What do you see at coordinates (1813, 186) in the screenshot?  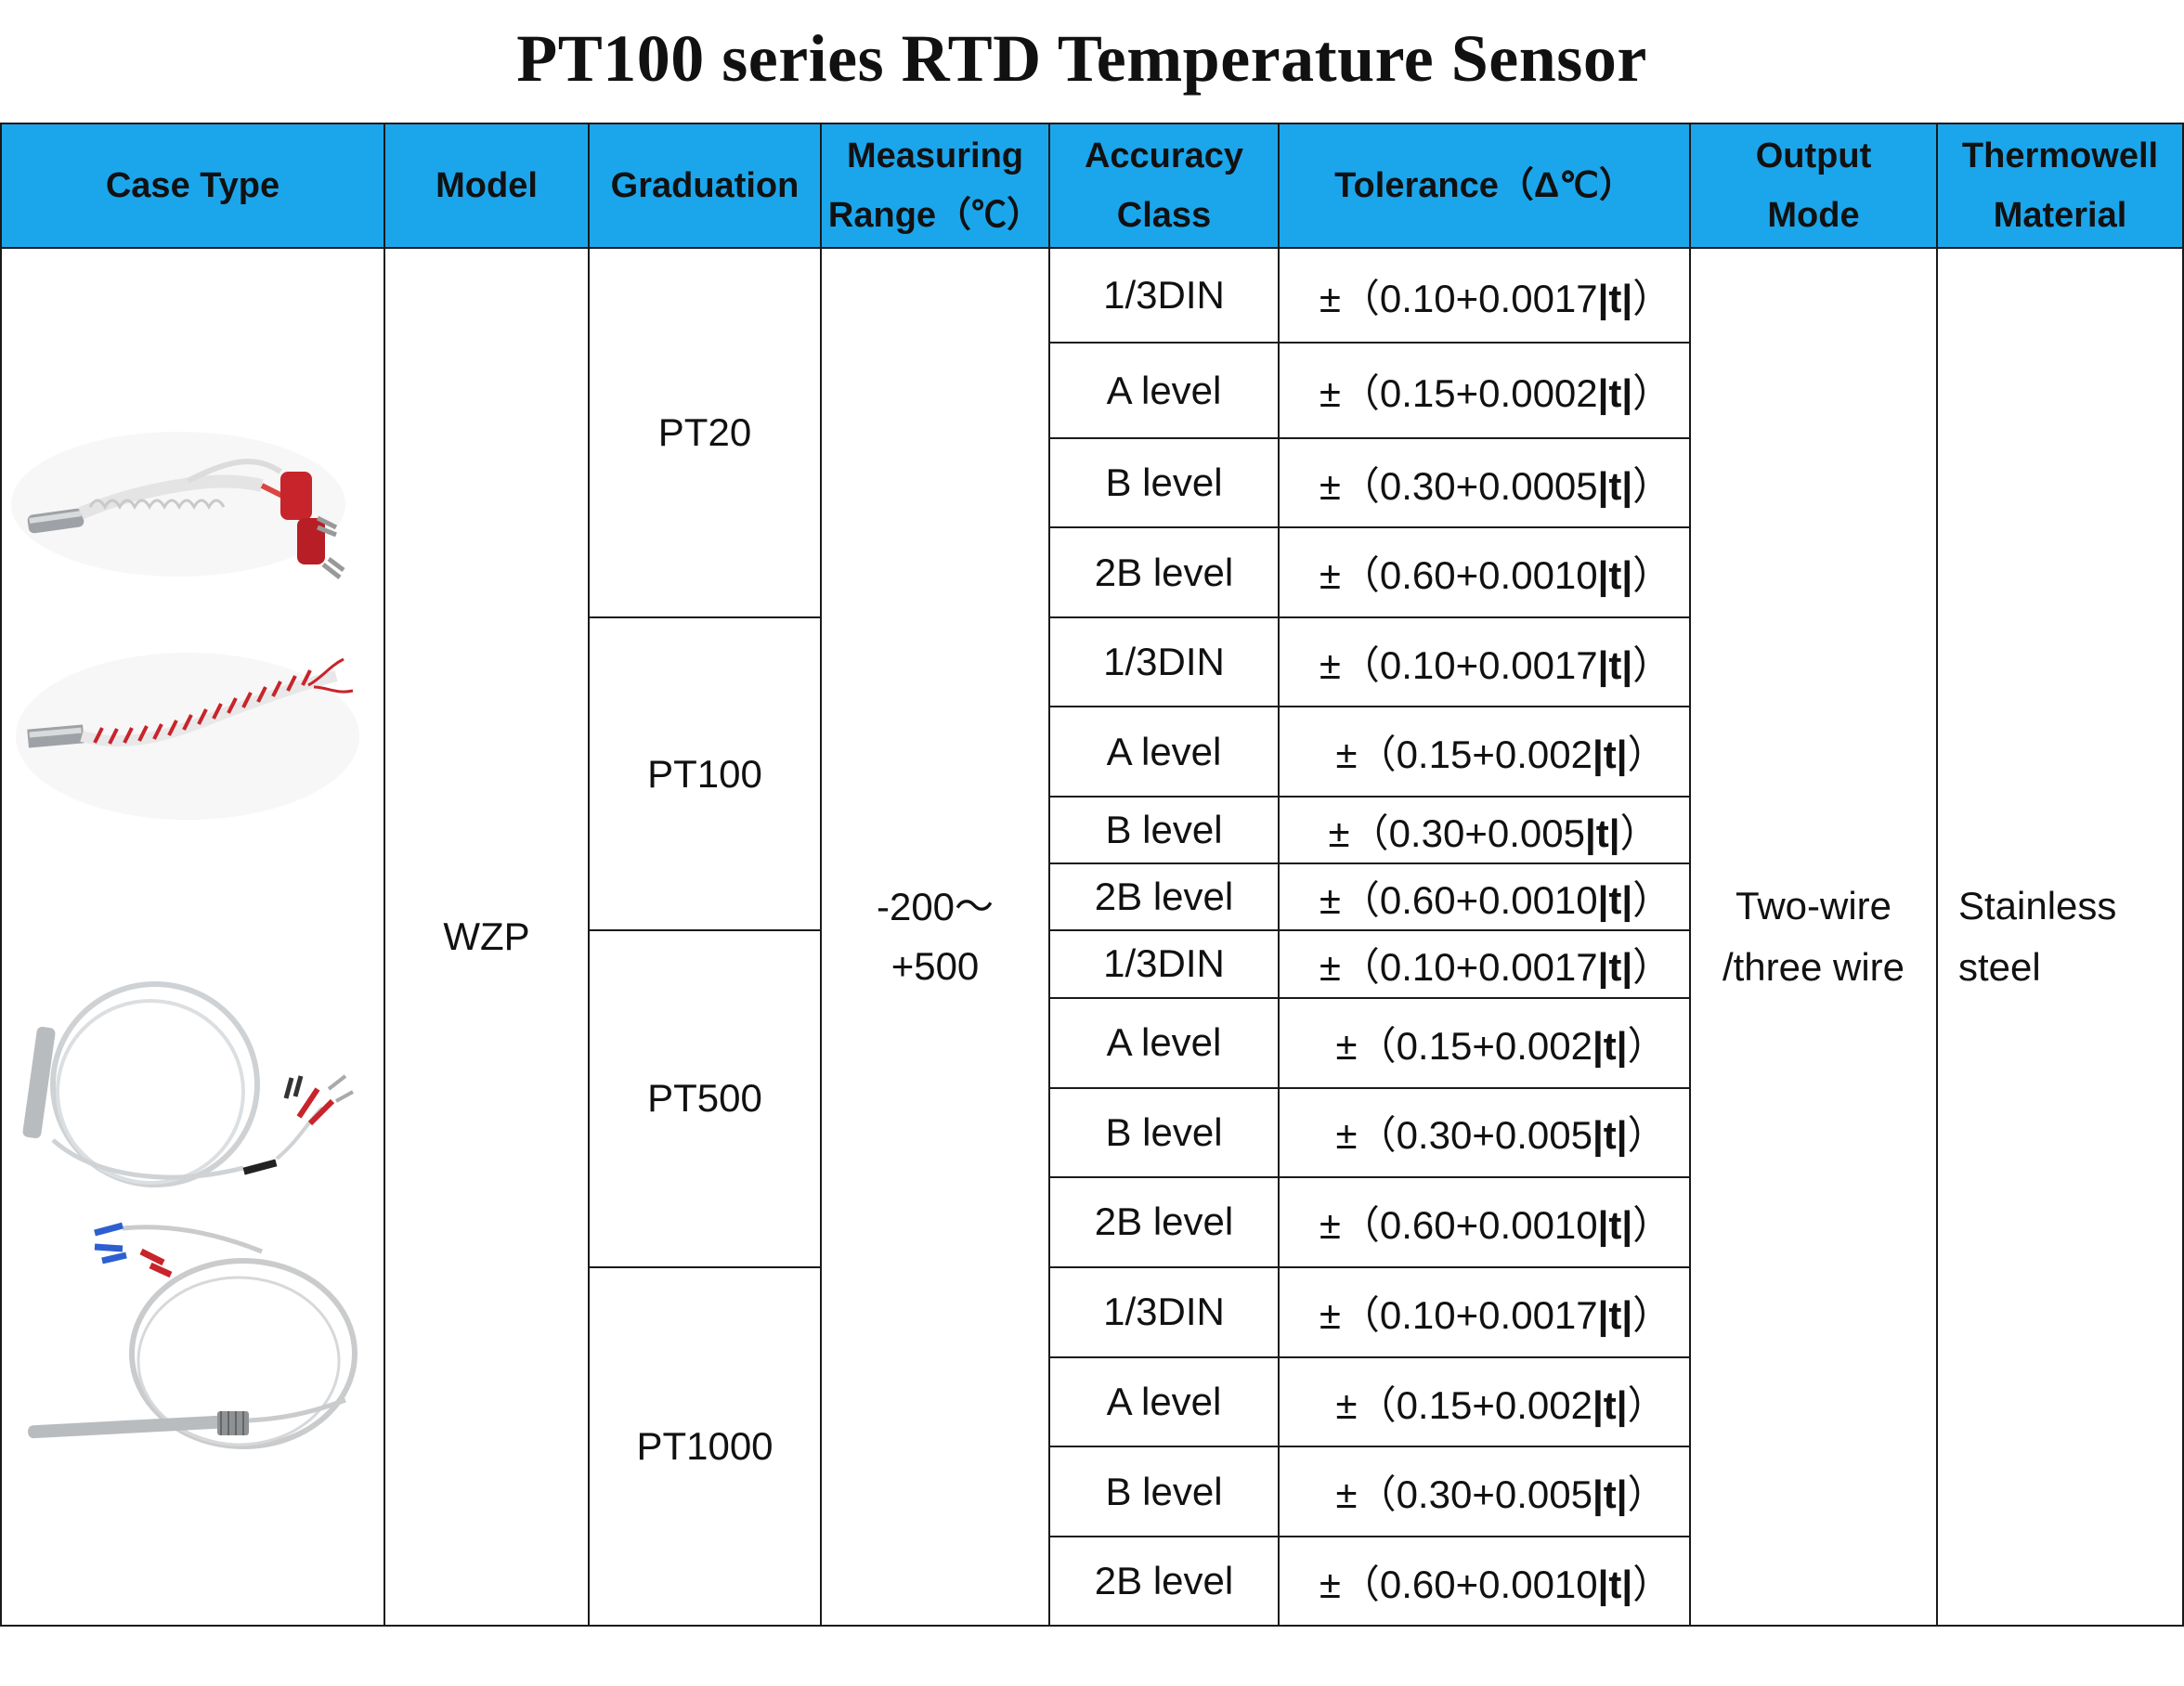 I see `header-output-mode: Output Mode` at bounding box center [1813, 186].